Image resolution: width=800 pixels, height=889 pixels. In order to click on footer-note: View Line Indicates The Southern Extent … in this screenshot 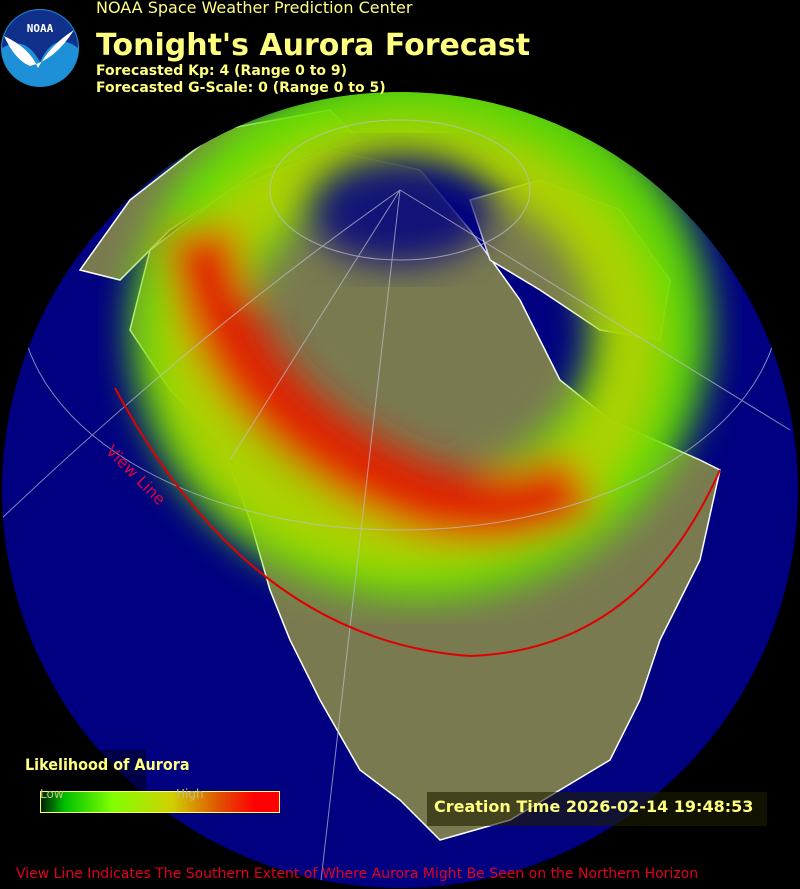, I will do `click(357, 874)`.